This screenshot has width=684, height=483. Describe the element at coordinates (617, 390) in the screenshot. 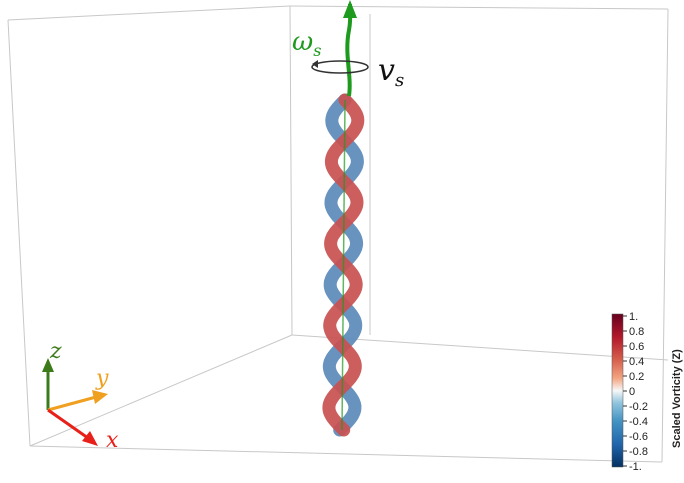

I see `colorbar-gradient` at that location.